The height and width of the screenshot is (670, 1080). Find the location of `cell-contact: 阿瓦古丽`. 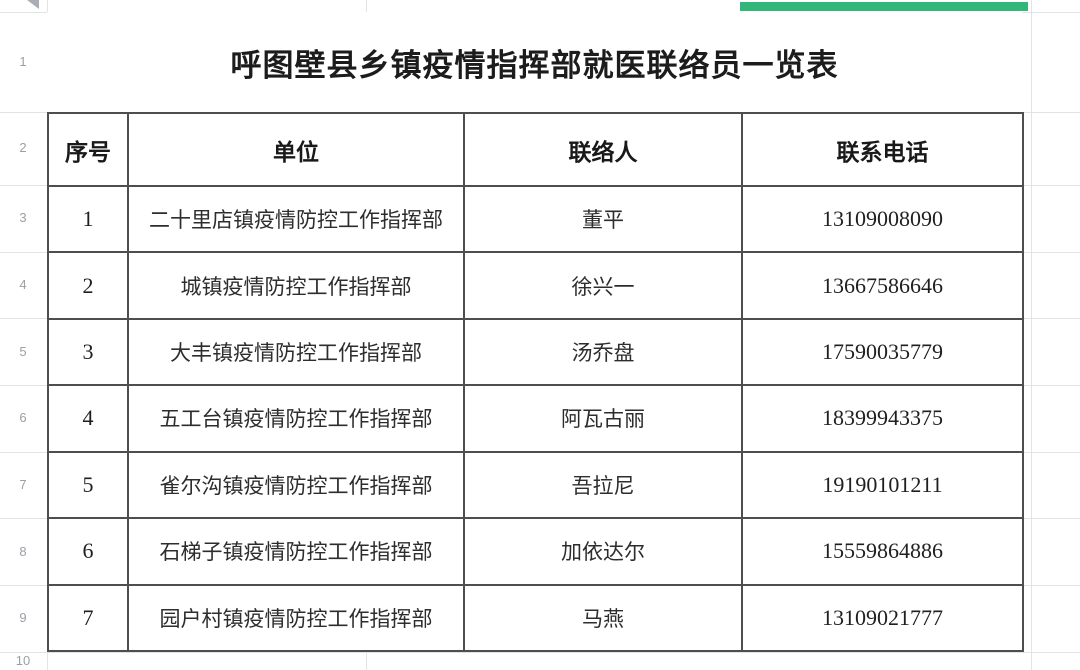

cell-contact: 阿瓦古丽 is located at coordinates (603, 418).